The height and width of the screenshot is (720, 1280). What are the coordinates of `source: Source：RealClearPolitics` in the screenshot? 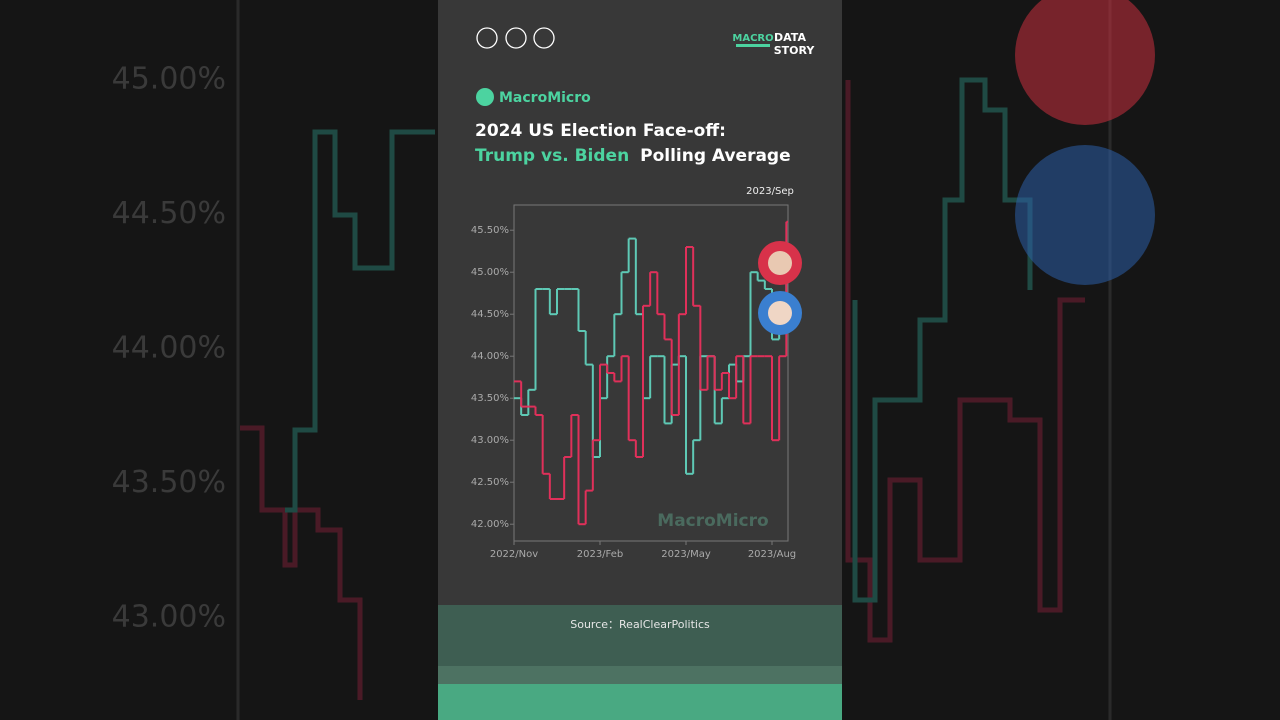 It's located at (640, 624).